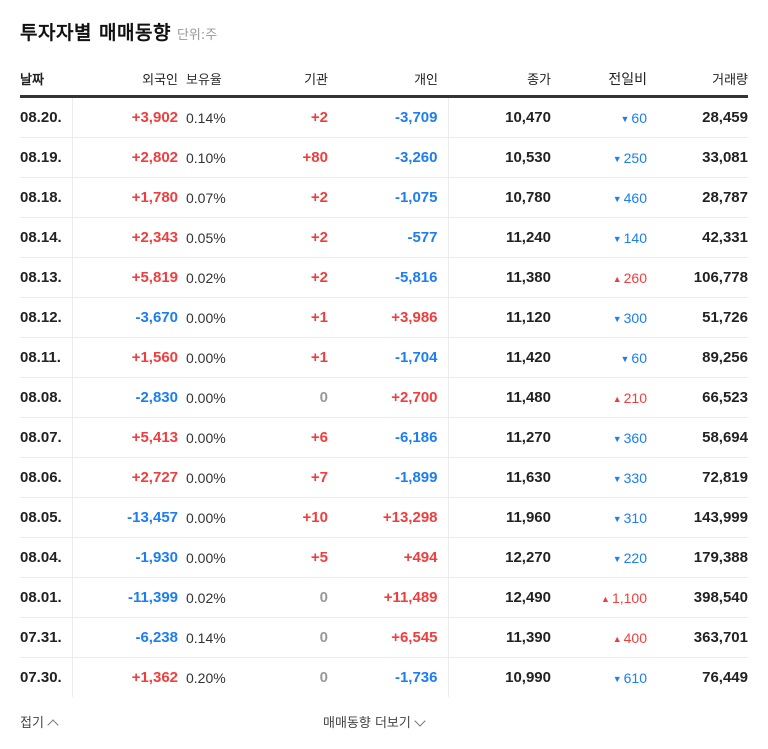 Image resolution: width=768 pixels, height=749 pixels. Describe the element at coordinates (46, 437) in the screenshot. I see `cell-date: 08.07.` at that location.